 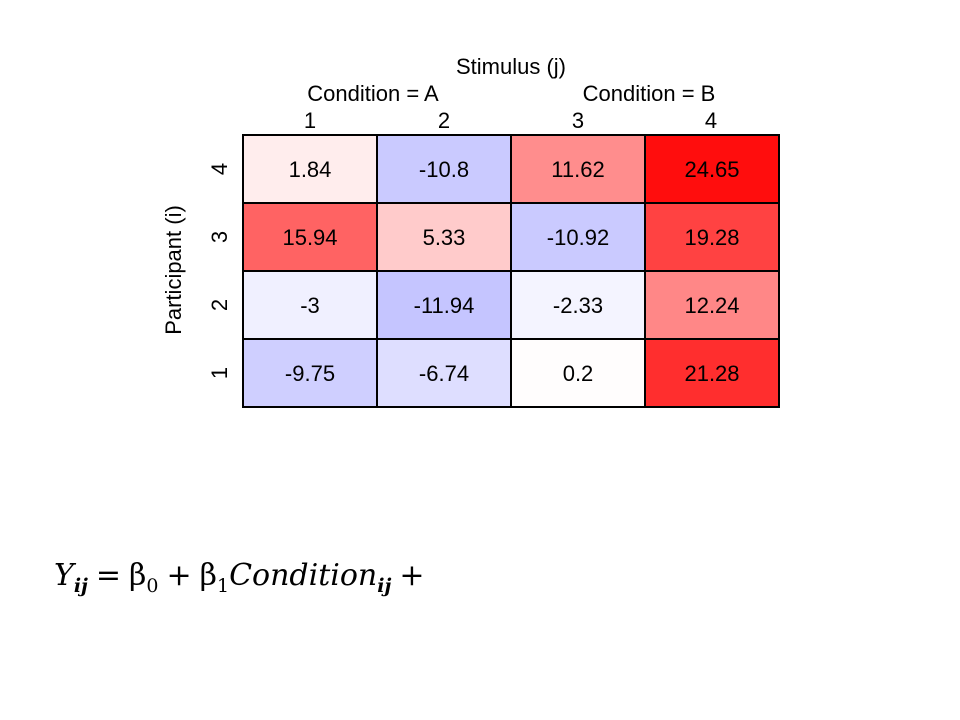 I want to click on cell-value-label: -6.74, so click(x=444, y=373).